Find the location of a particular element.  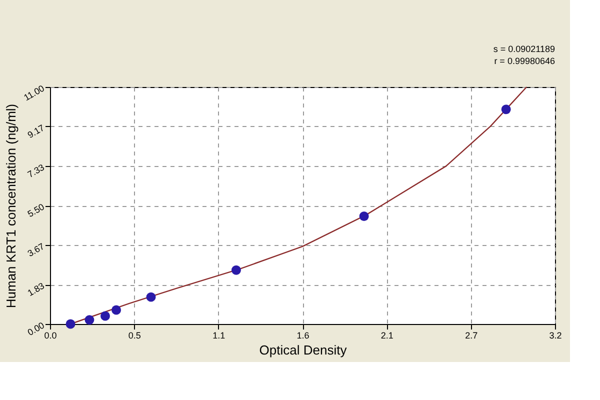

y-tick-label: 3.67 is located at coordinates (36, 250).